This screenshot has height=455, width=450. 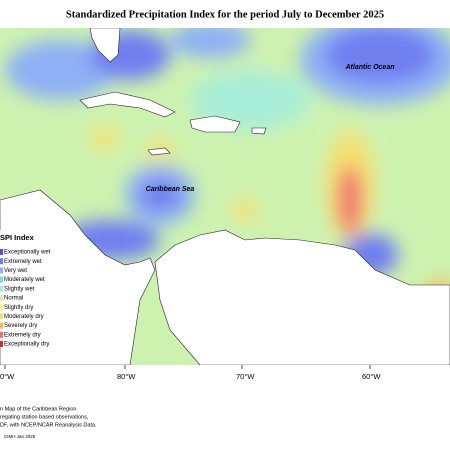 I want to click on legend-box, so click(x=31, y=287).